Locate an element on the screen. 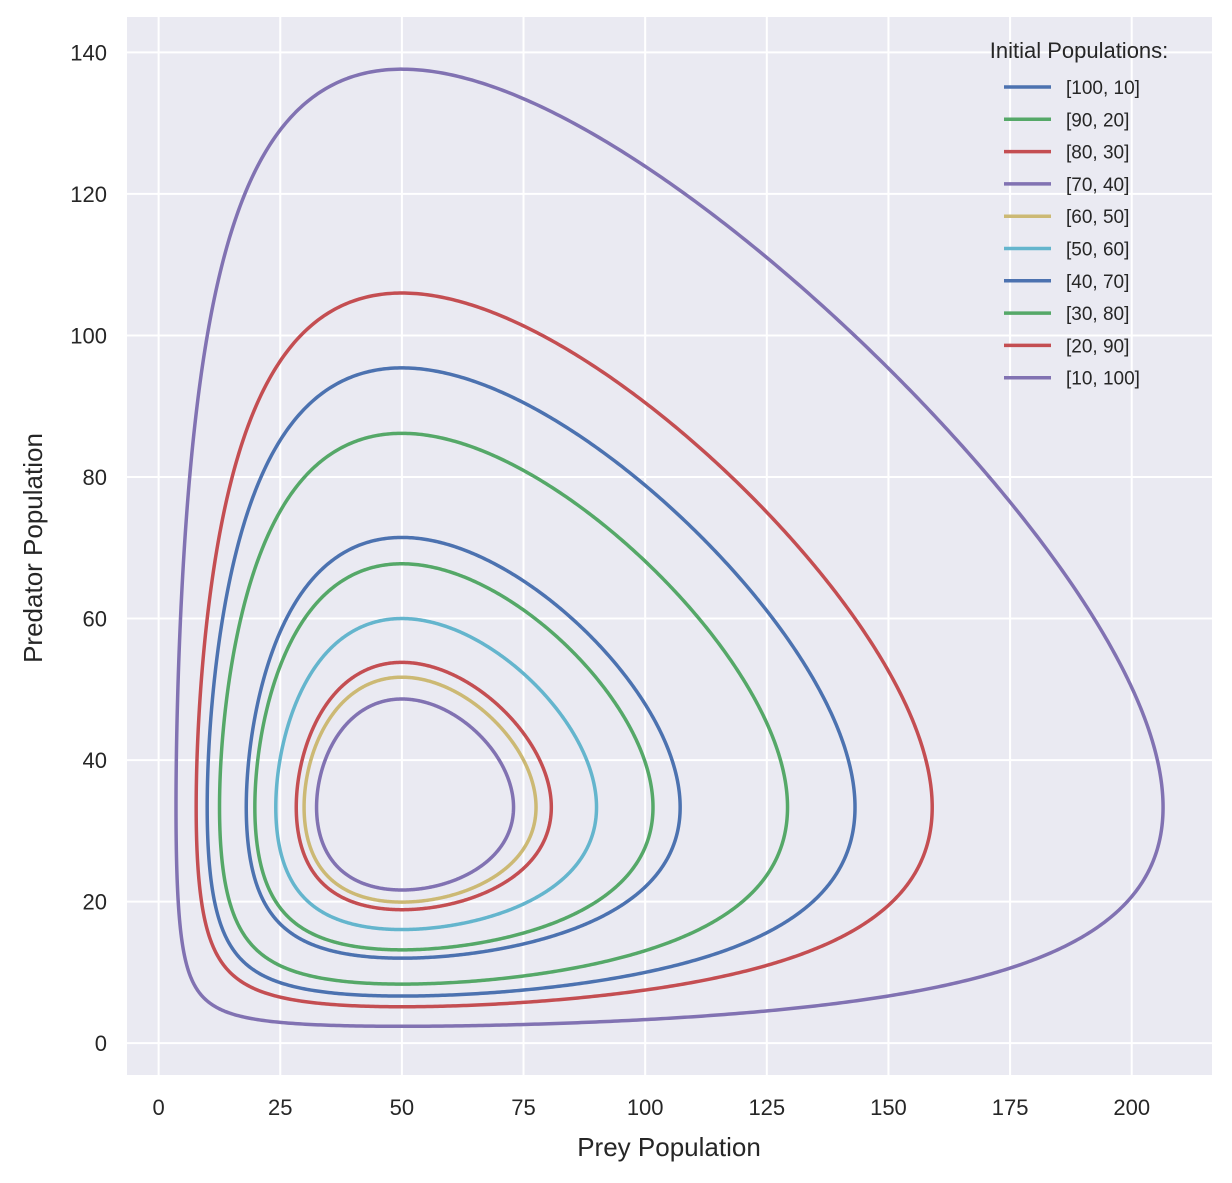 This screenshot has height=1183, width=1232. x-tick-label: 75 is located at coordinates (523, 1107).